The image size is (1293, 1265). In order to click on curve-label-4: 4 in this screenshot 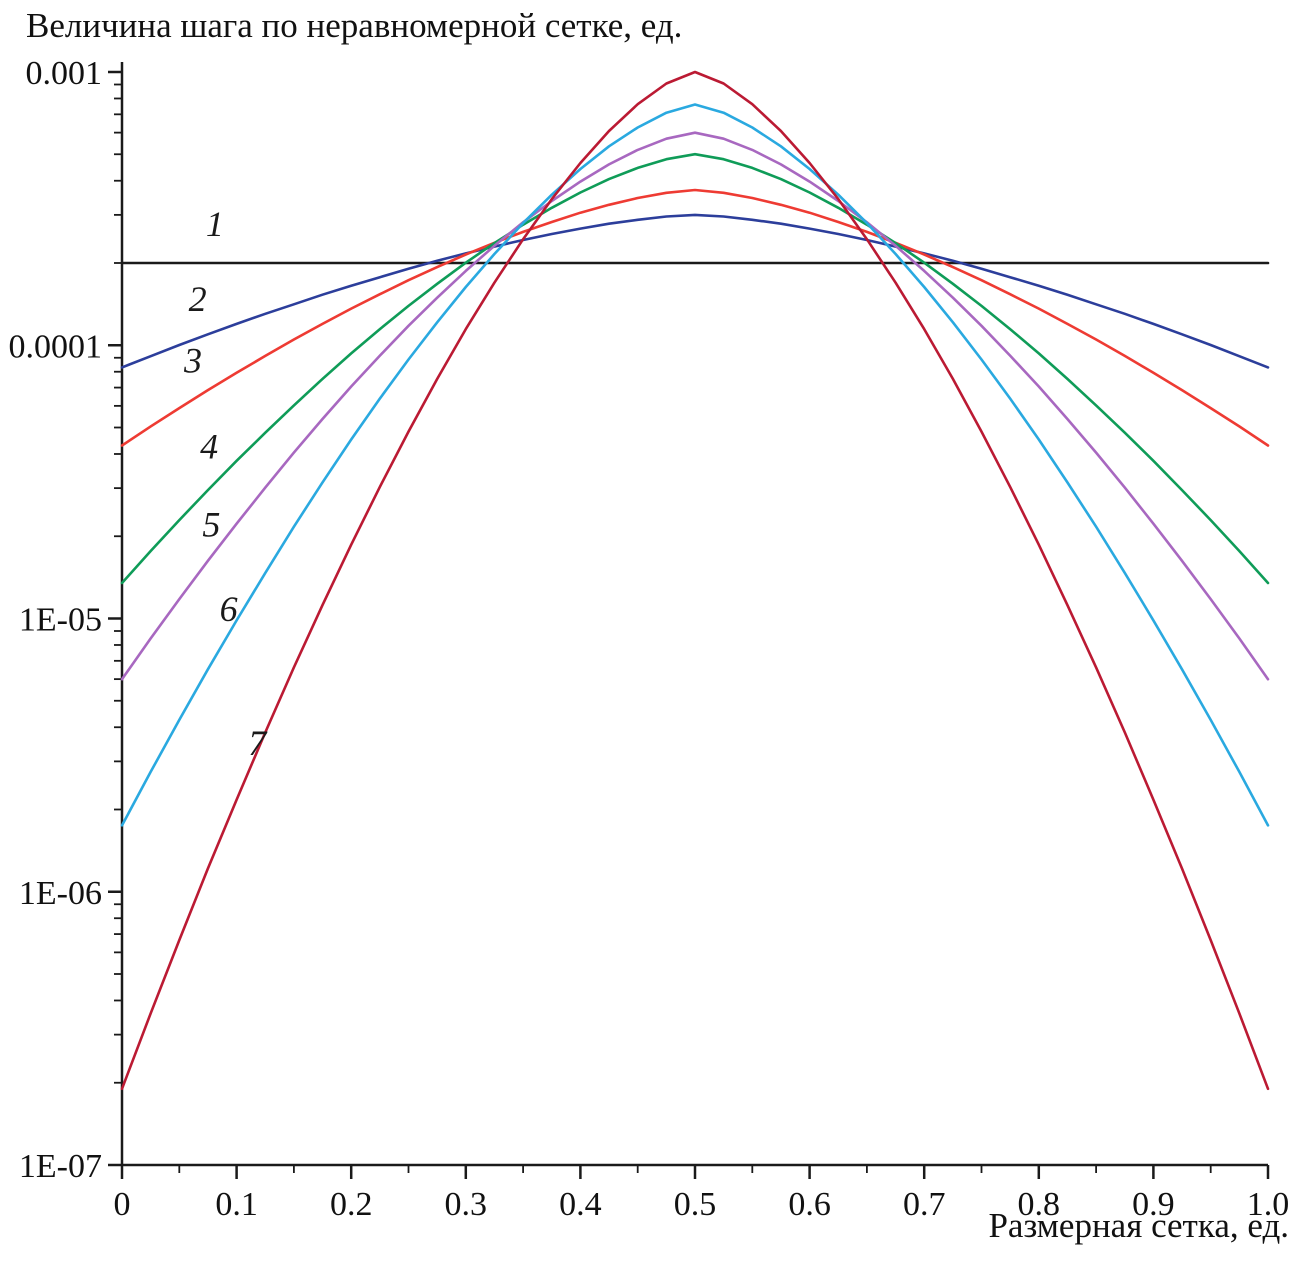, I will do `click(209, 447)`.